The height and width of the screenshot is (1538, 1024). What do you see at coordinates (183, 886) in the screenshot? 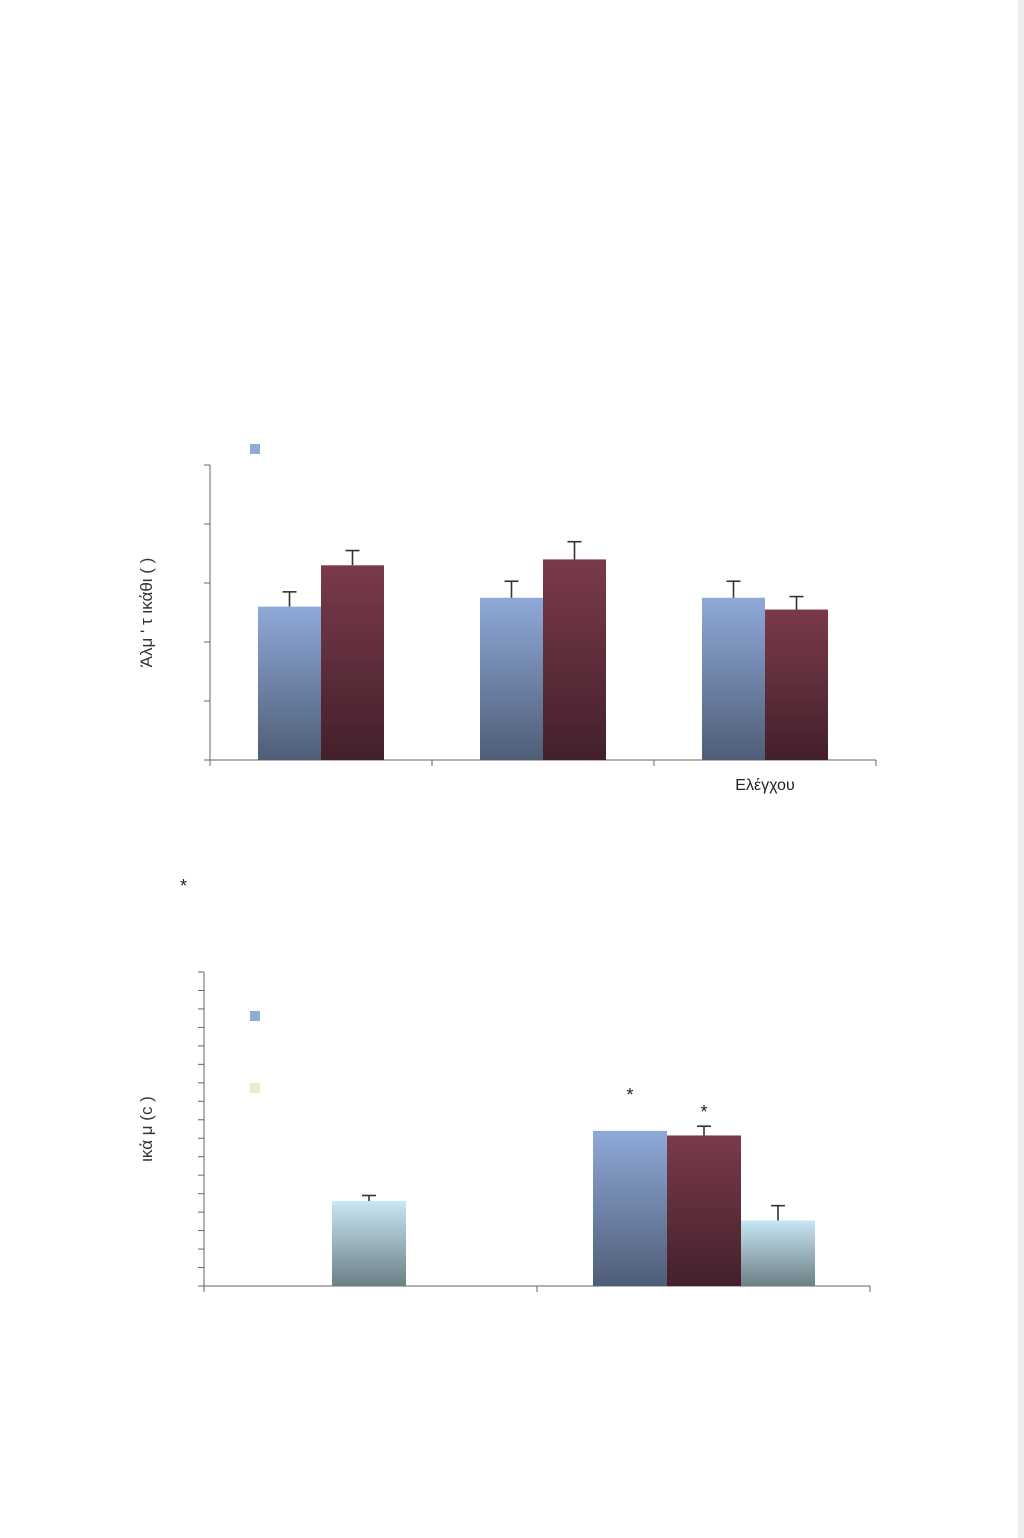
I see `stray-mark: *` at bounding box center [183, 886].